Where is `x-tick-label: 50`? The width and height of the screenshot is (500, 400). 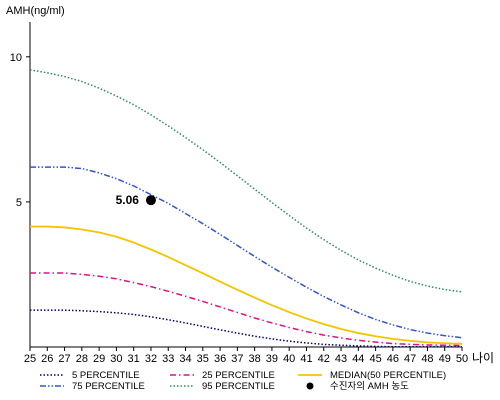
x-tick-label: 50 is located at coordinates (462, 359).